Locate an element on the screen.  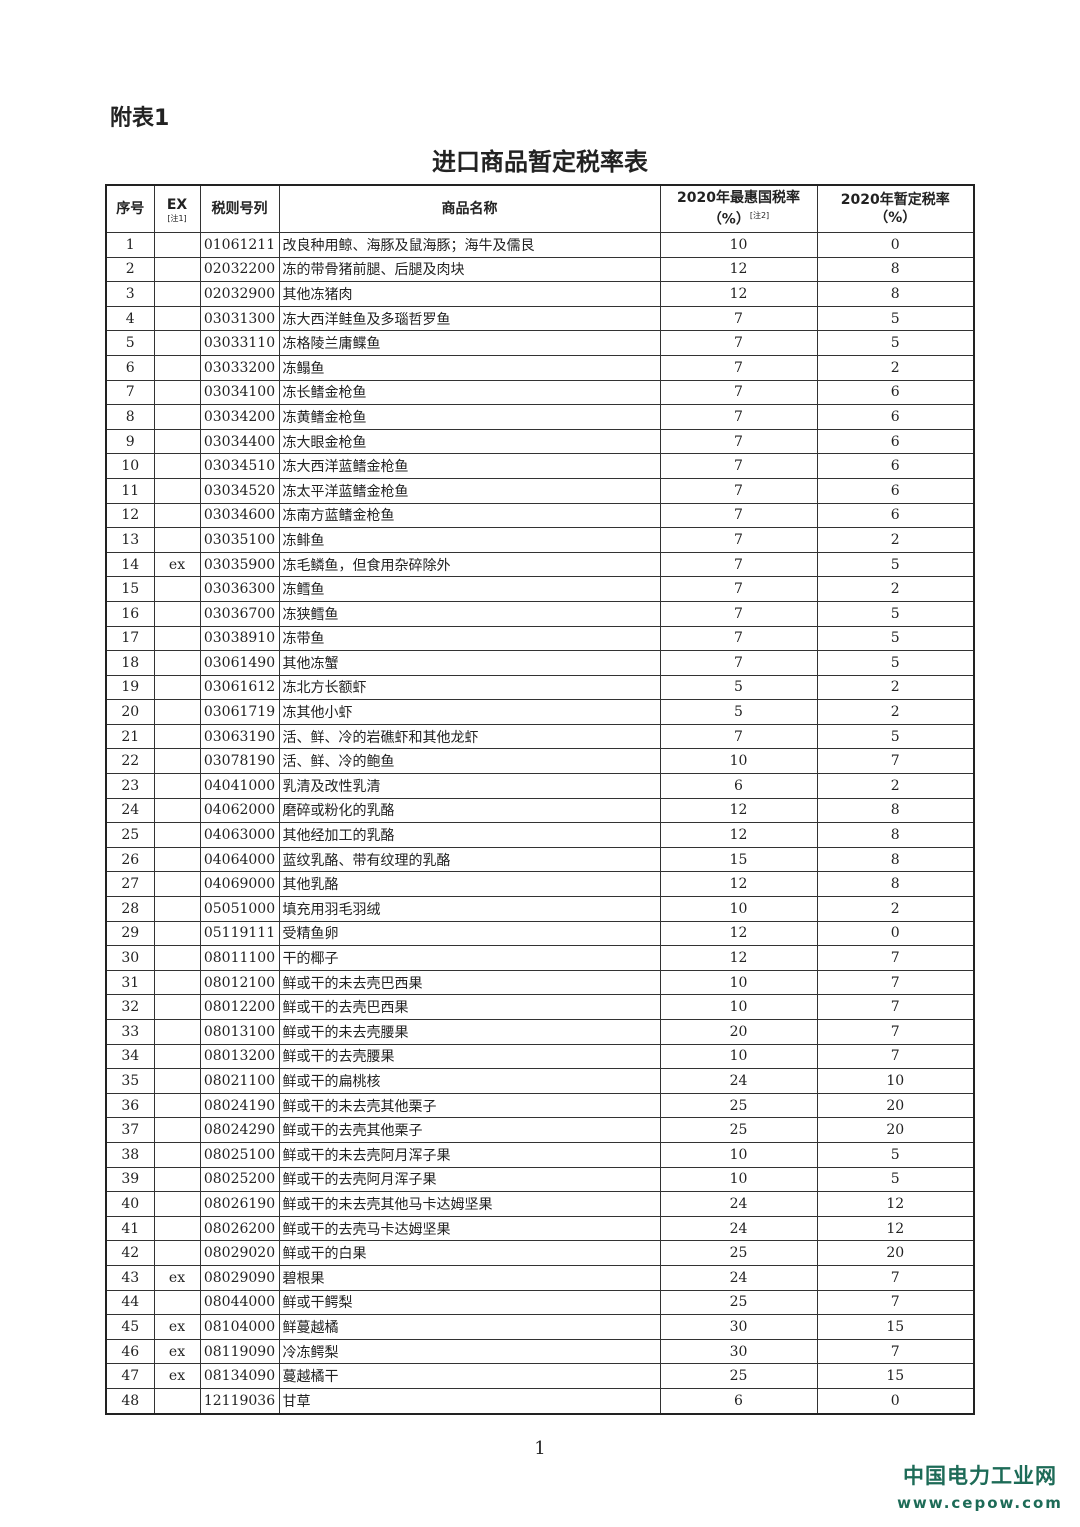
table-row: 16 03036700 冻狭鳕鱼 7 5 is located at coordinates (540, 613).